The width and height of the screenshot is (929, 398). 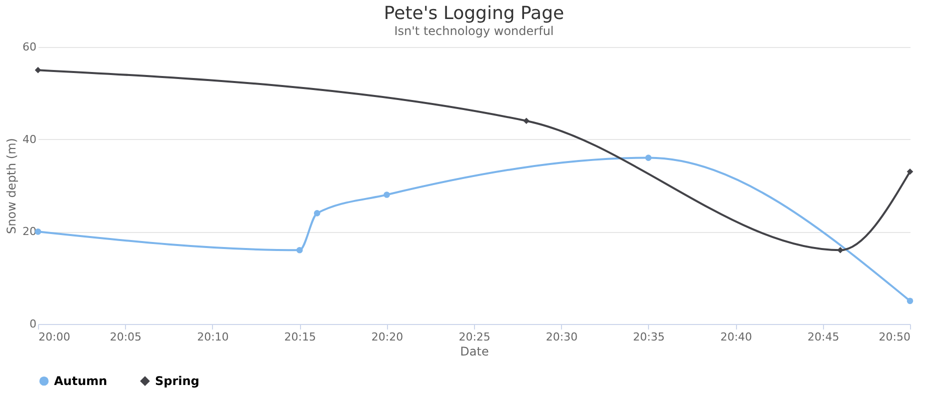 What do you see at coordinates (300, 337) in the screenshot?
I see `x-tick-label: 20:15` at bounding box center [300, 337].